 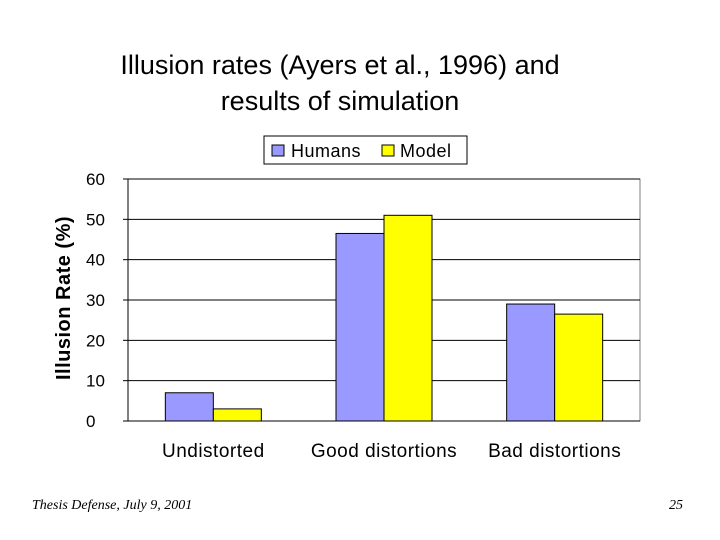 I want to click on legend-box, so click(x=365, y=150).